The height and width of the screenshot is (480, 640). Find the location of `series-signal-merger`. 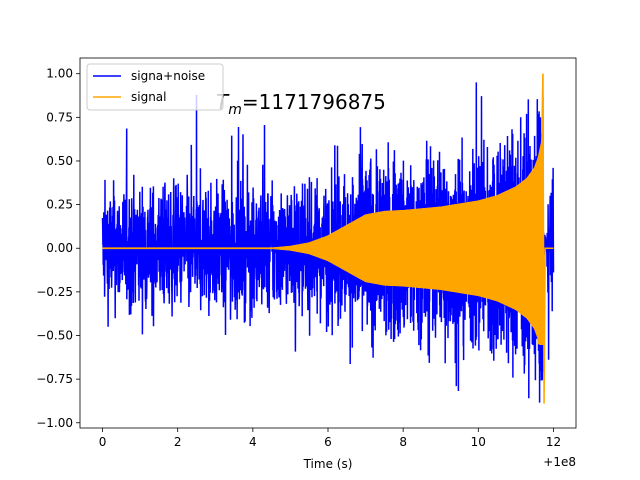

series-signal-merger is located at coordinates (545, 238).